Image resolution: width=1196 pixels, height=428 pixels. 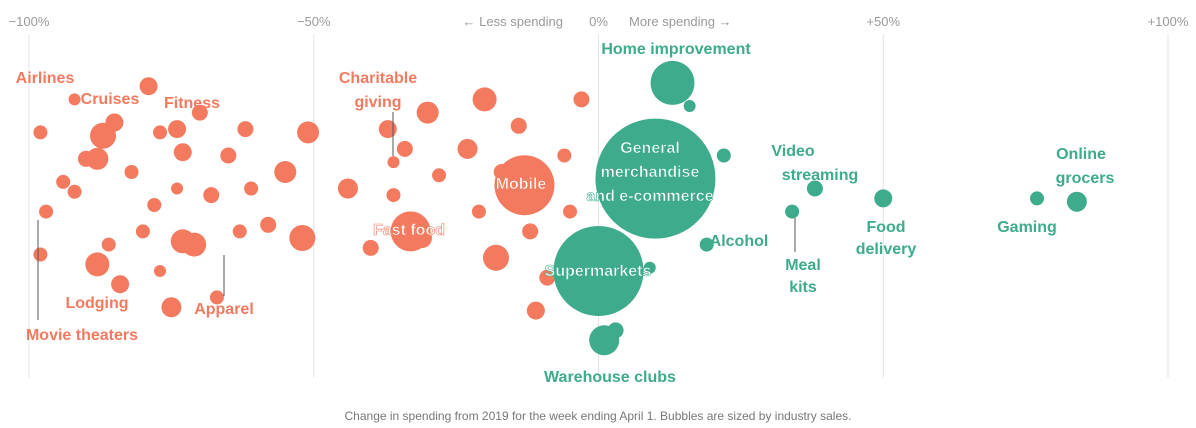 What do you see at coordinates (378, 90) in the screenshot?
I see `bubble-label: Charitable giving` at bounding box center [378, 90].